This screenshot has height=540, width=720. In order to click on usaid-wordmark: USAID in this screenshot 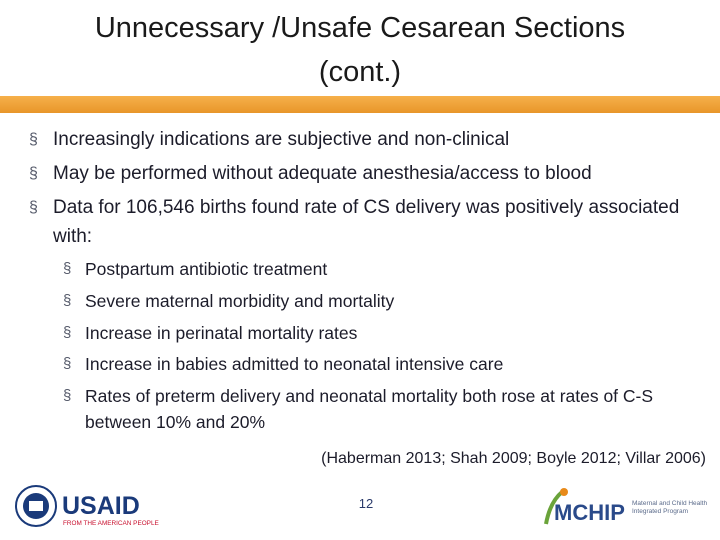, I will do `click(101, 506)`.